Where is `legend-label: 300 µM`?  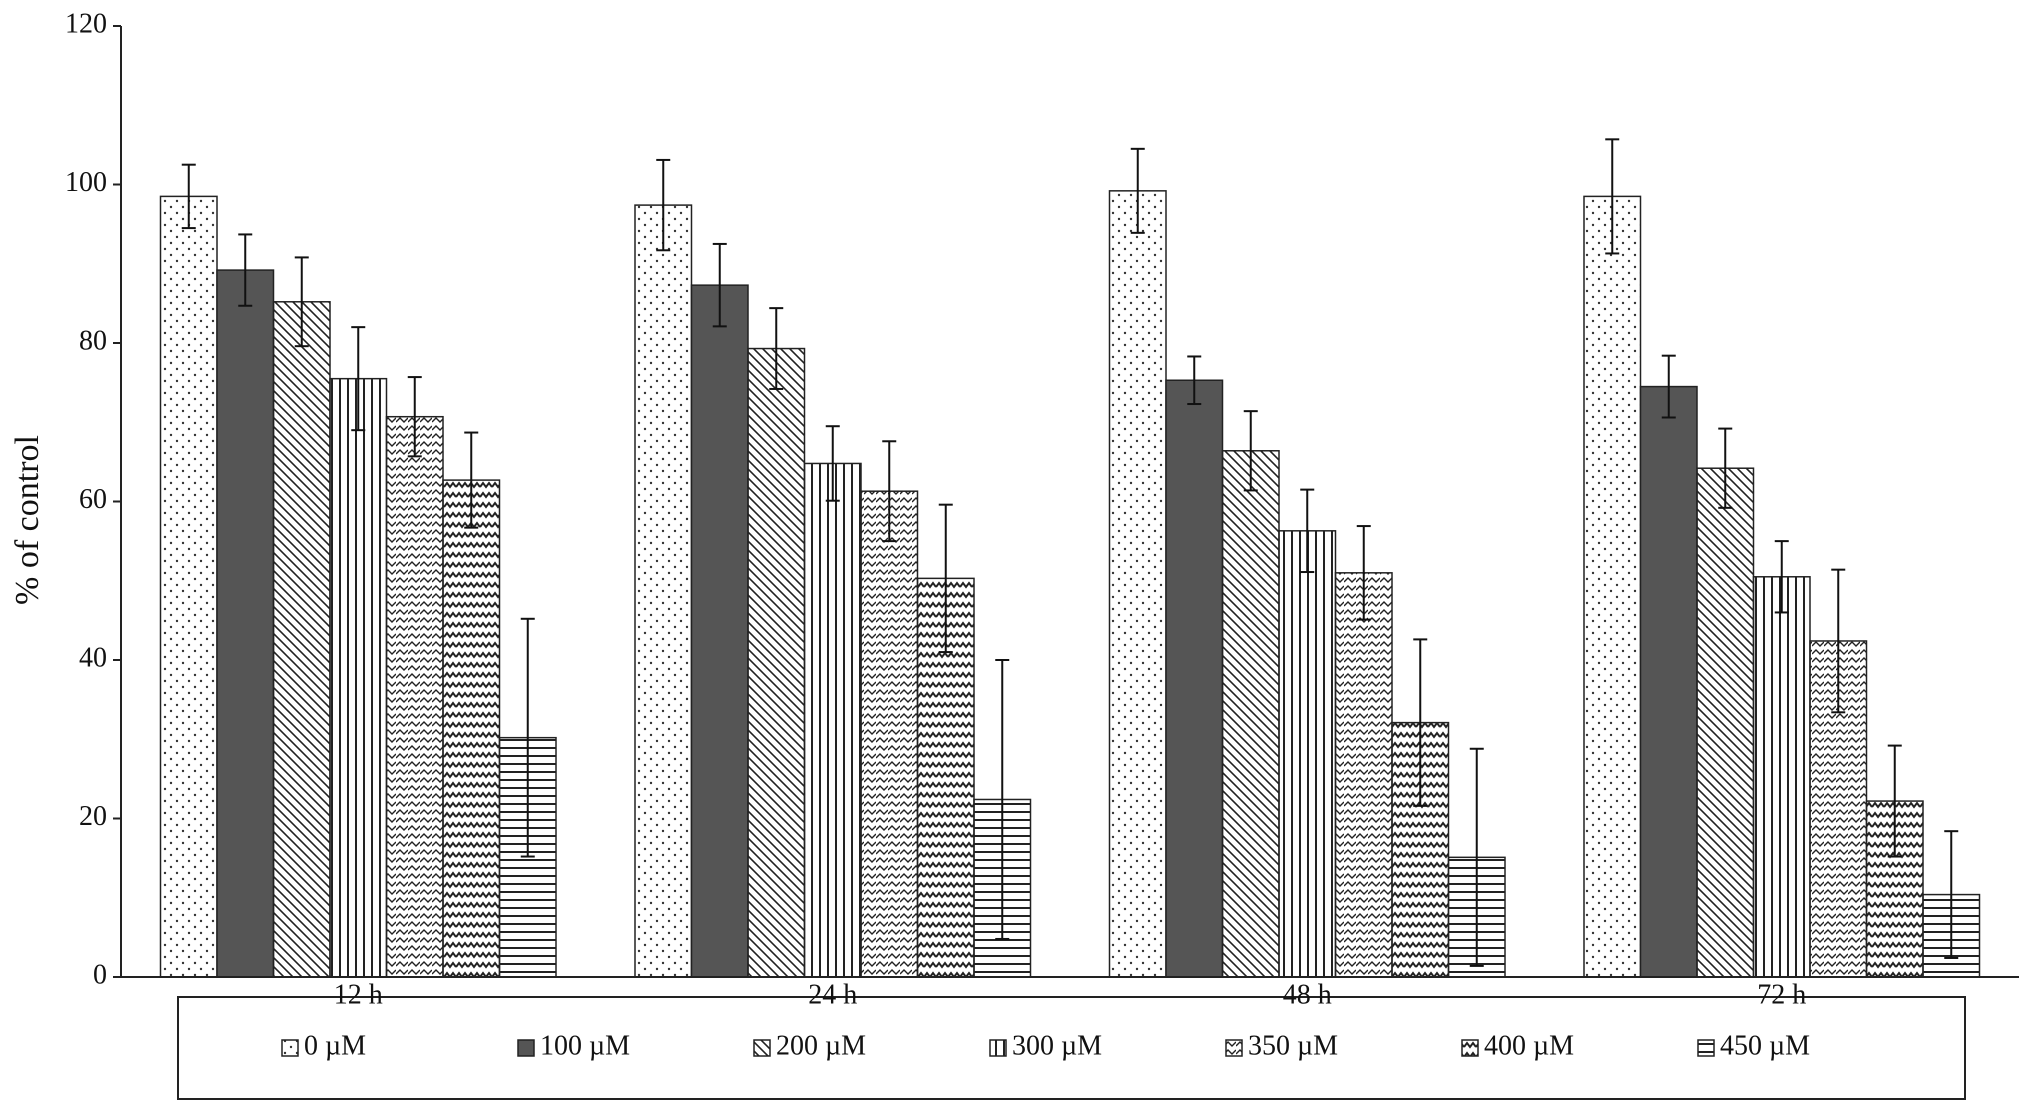
legend-label: 300 µM is located at coordinates (1057, 1045).